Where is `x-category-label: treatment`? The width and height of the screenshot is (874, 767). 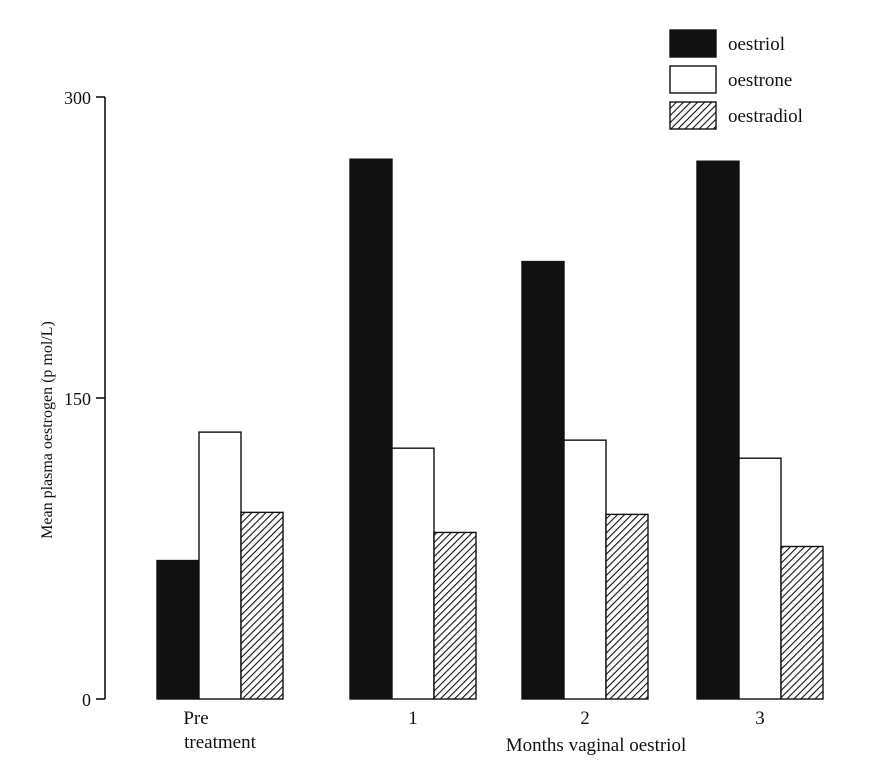 x-category-label: treatment is located at coordinates (220, 742).